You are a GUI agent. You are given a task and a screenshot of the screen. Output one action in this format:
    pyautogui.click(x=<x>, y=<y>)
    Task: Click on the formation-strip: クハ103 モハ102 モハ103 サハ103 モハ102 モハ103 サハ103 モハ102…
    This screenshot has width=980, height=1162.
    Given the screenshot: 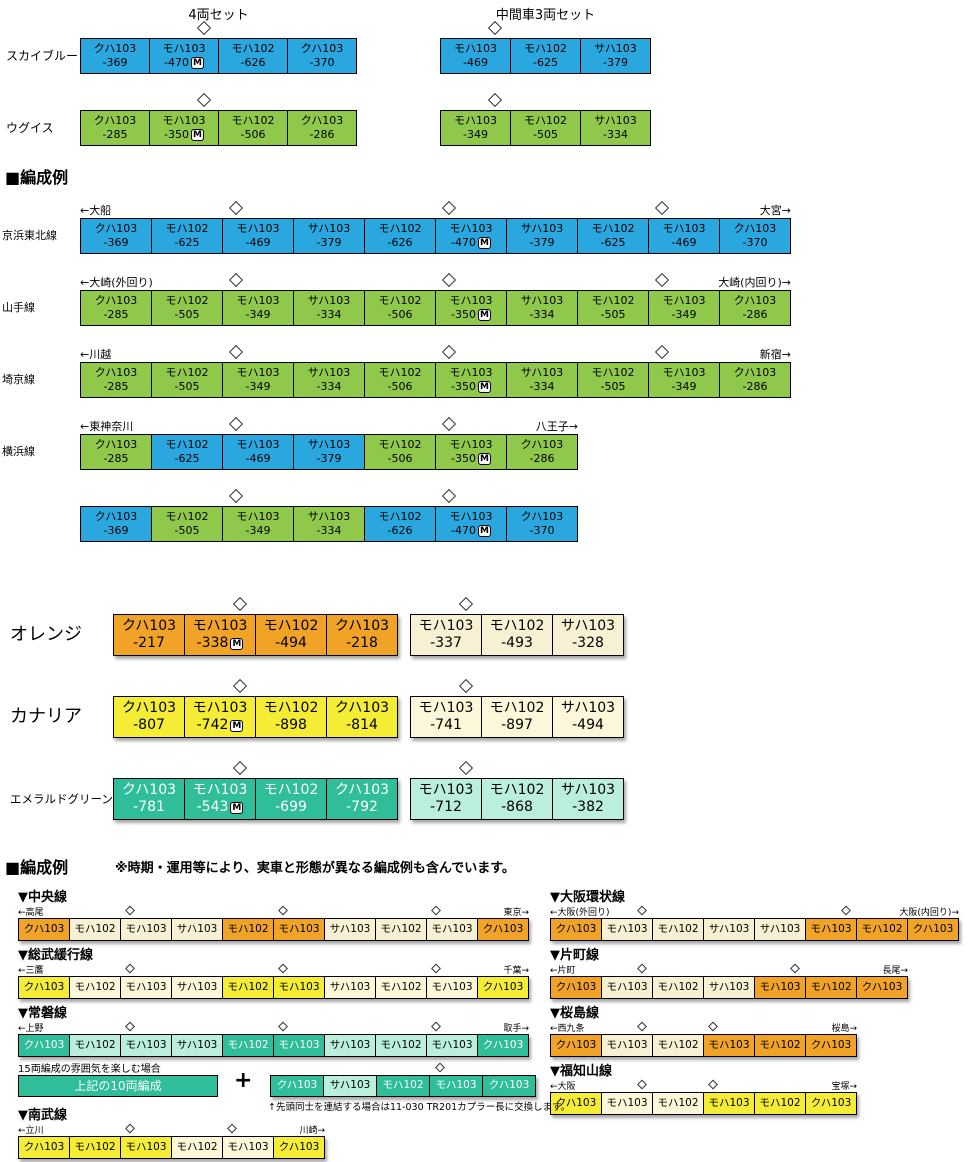 What is the action you would take?
    pyautogui.click(x=273, y=981)
    